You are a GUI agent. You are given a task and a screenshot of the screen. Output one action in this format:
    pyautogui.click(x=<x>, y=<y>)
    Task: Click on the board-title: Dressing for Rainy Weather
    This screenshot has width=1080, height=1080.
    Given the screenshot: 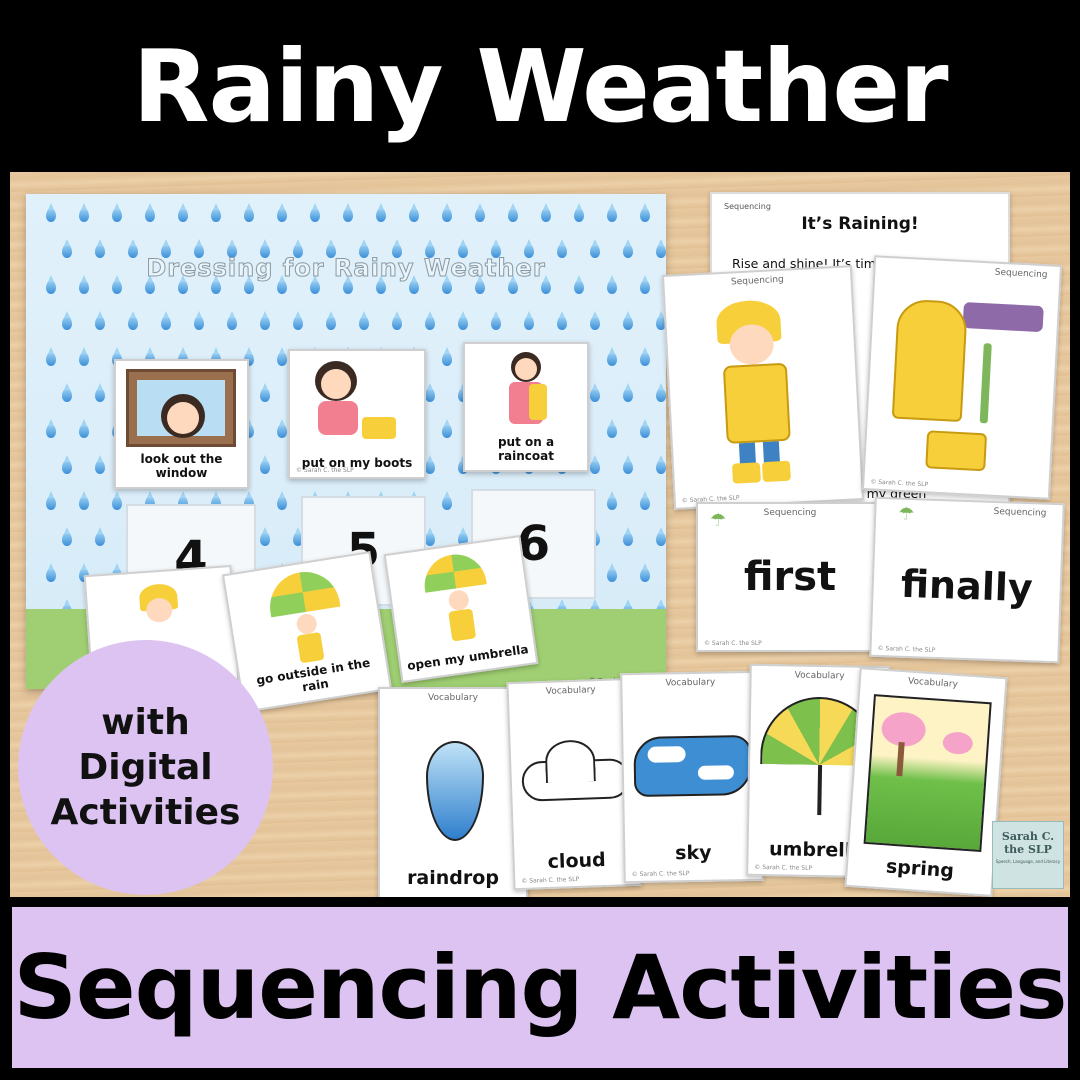 What is the action you would take?
    pyautogui.click(x=346, y=268)
    